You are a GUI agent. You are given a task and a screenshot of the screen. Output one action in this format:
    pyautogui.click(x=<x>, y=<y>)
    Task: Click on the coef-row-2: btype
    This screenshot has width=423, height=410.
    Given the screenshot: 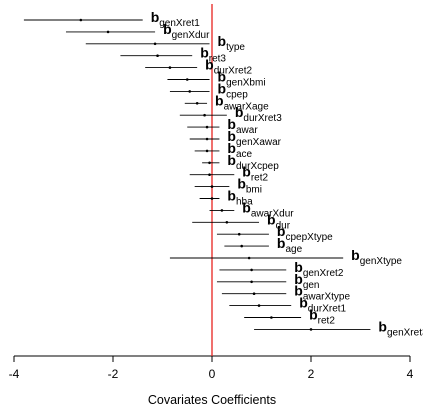 What is the action you would take?
    pyautogui.click(x=165, y=43)
    